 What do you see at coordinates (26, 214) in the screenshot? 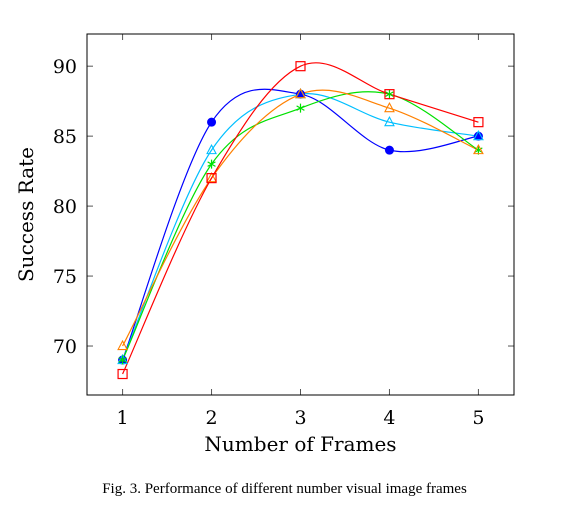
I see `y-axis-label: Success Rate` at bounding box center [26, 214].